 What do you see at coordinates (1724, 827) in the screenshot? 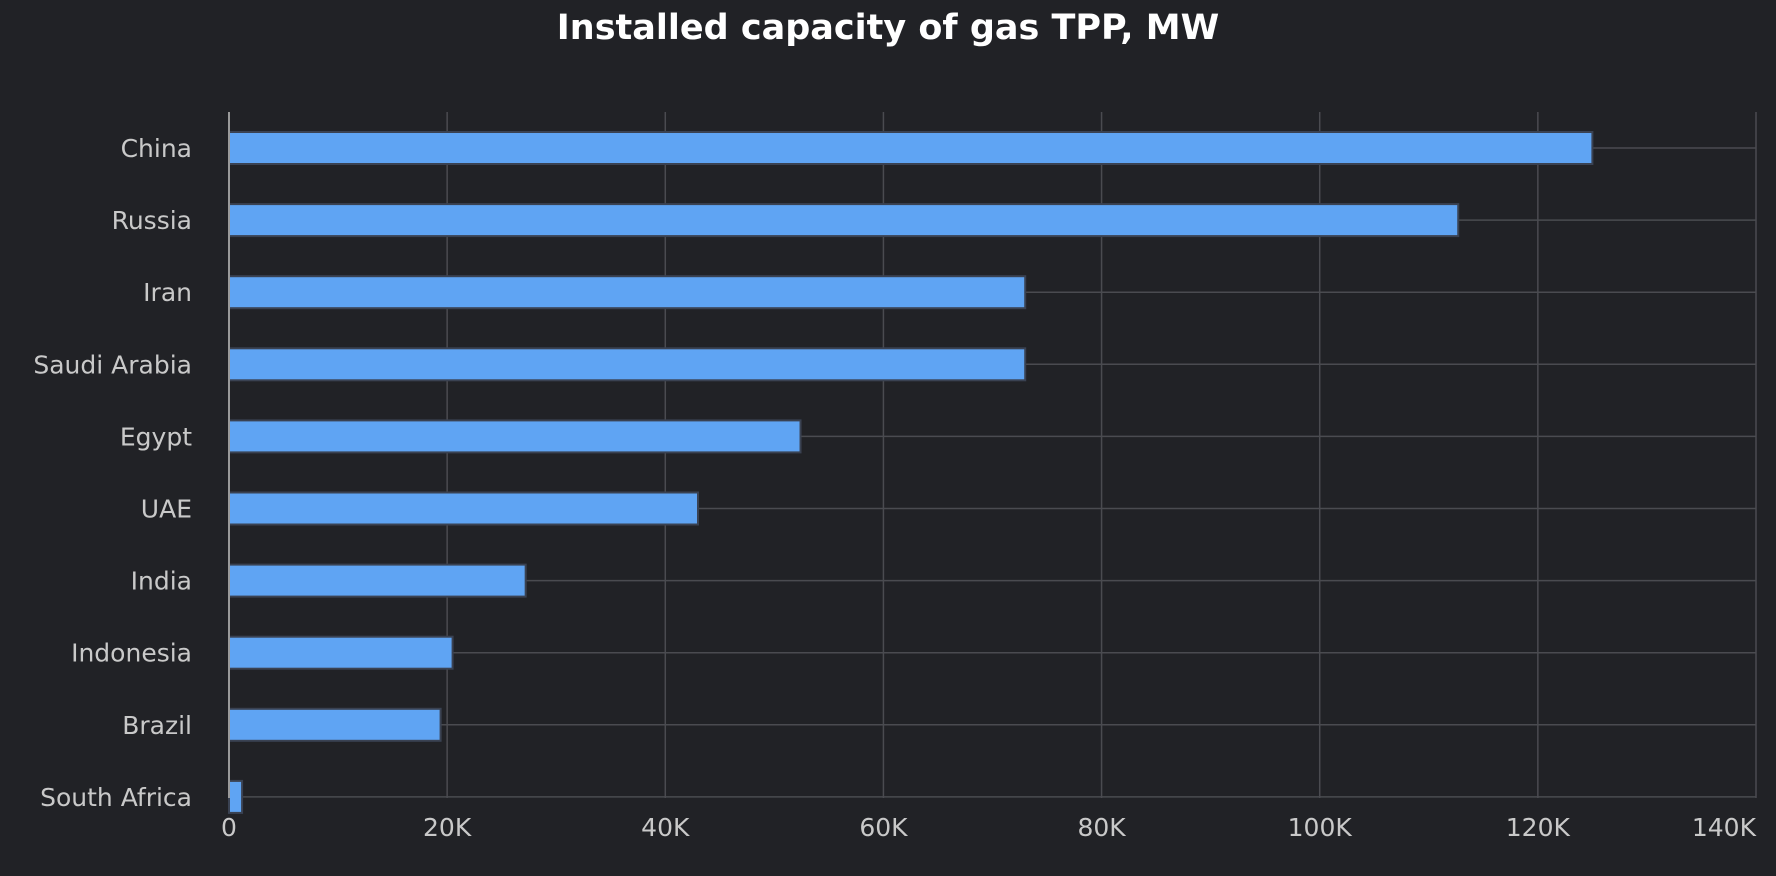
I see `x-tick-label: 140K` at bounding box center [1724, 827].